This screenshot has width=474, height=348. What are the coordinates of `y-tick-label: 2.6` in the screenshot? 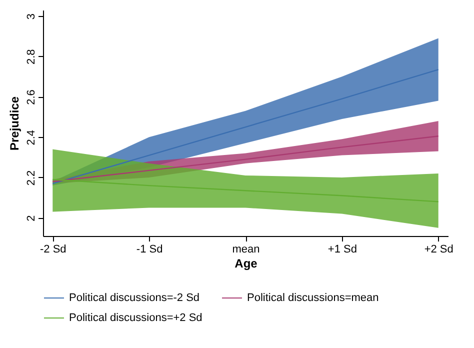 It's located at (32, 97).